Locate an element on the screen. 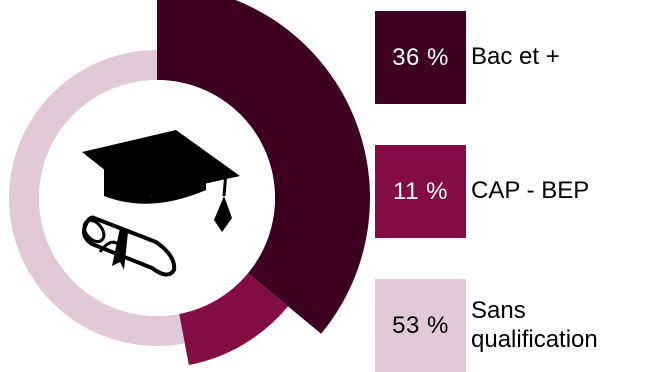  legend-item-sans-qualification: 53 % Sans qualification is located at coordinates (510, 325).